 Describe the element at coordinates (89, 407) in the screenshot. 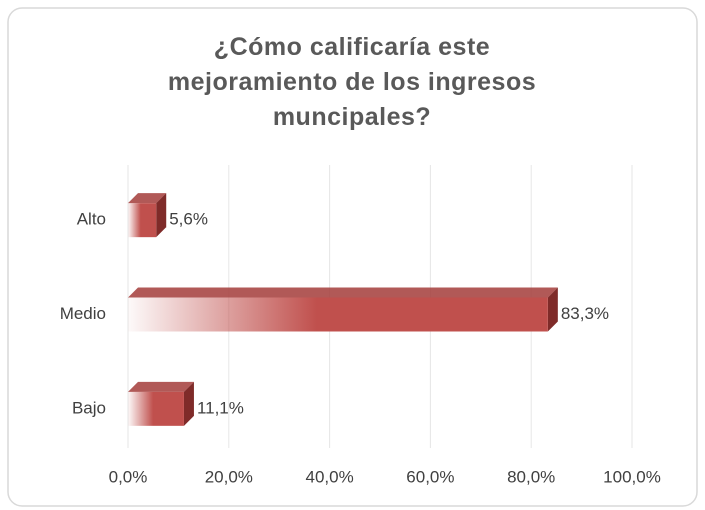

I see `y-tick-label: Bajo` at that location.